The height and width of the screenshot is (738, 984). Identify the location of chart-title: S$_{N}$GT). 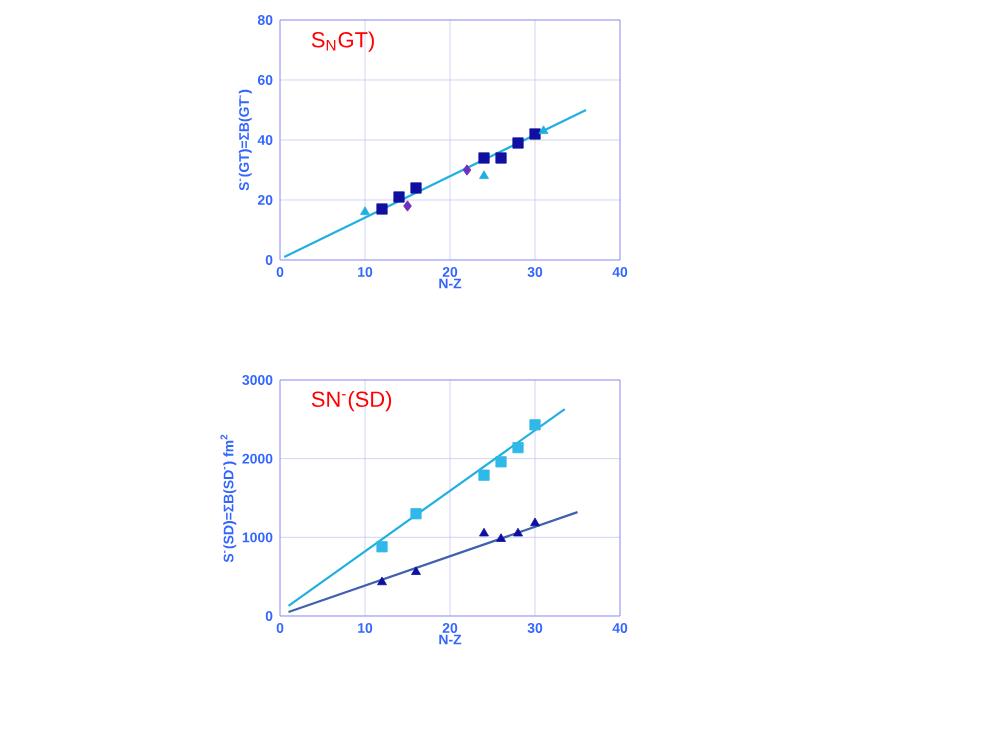
(342, 41).